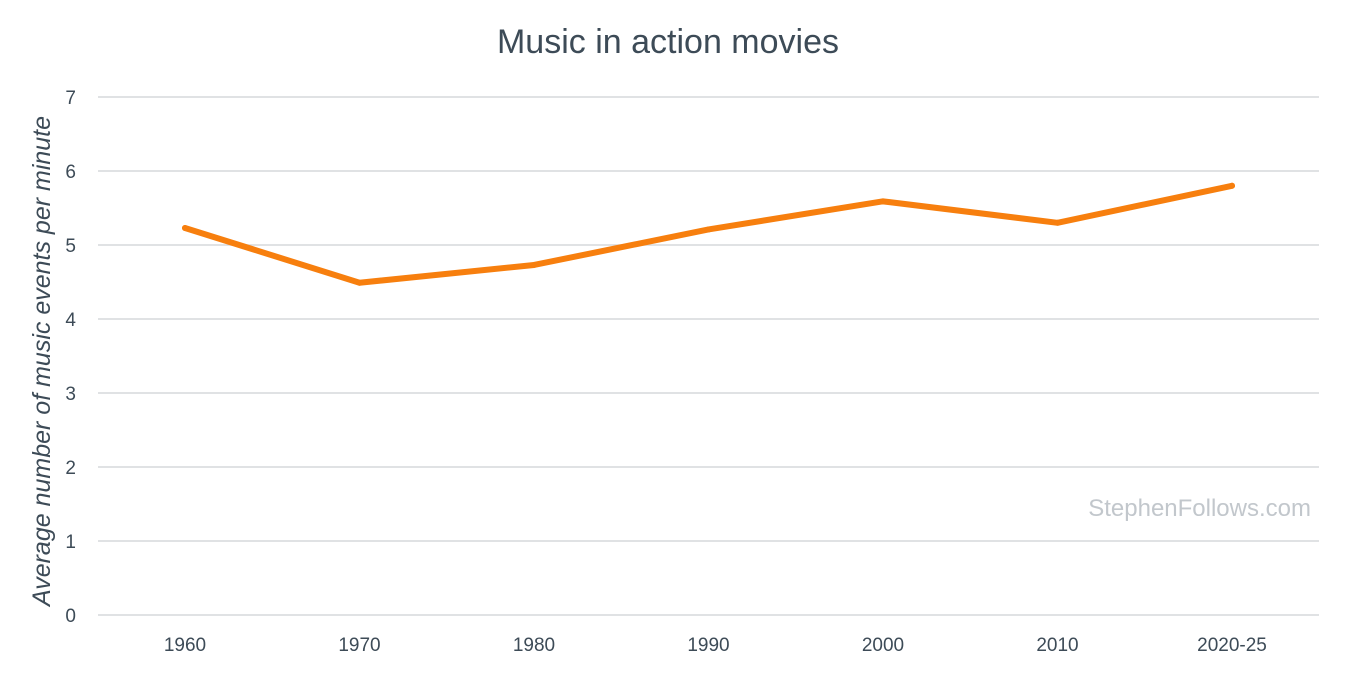 This screenshot has height=693, width=1362. What do you see at coordinates (70, 542) in the screenshot?
I see `y-tick-label: 1` at bounding box center [70, 542].